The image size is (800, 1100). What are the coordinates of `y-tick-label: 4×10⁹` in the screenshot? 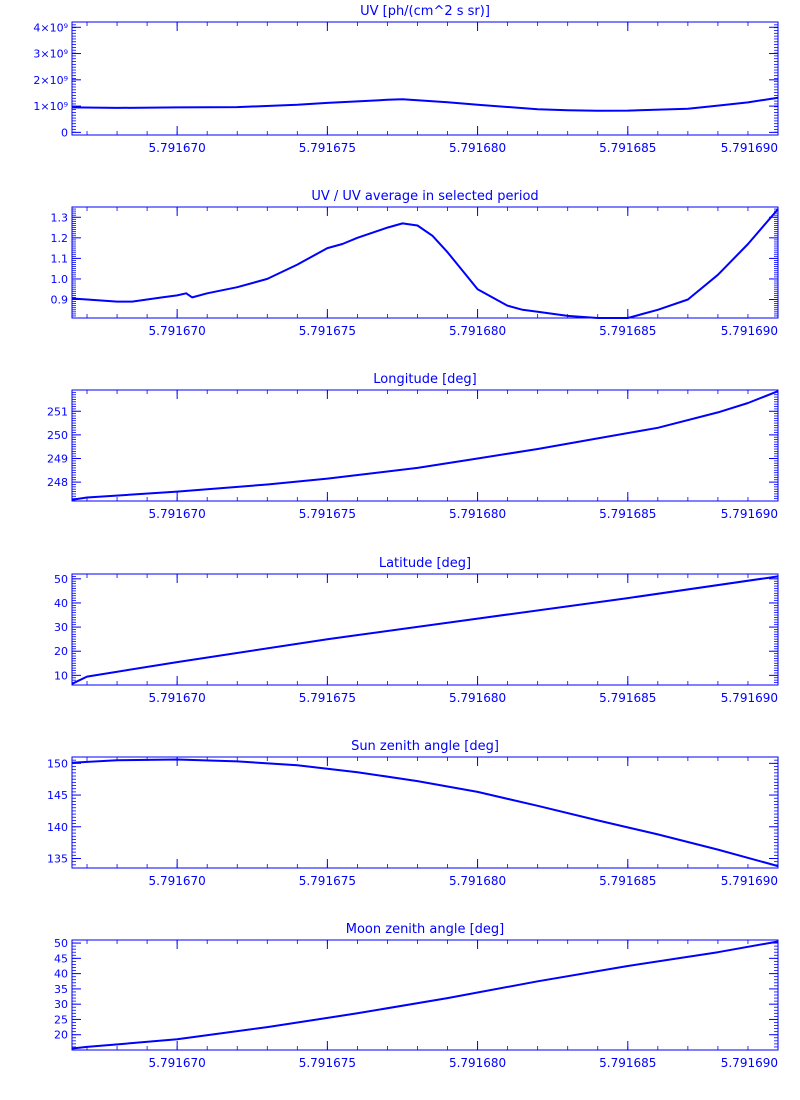 It's located at (50, 27).